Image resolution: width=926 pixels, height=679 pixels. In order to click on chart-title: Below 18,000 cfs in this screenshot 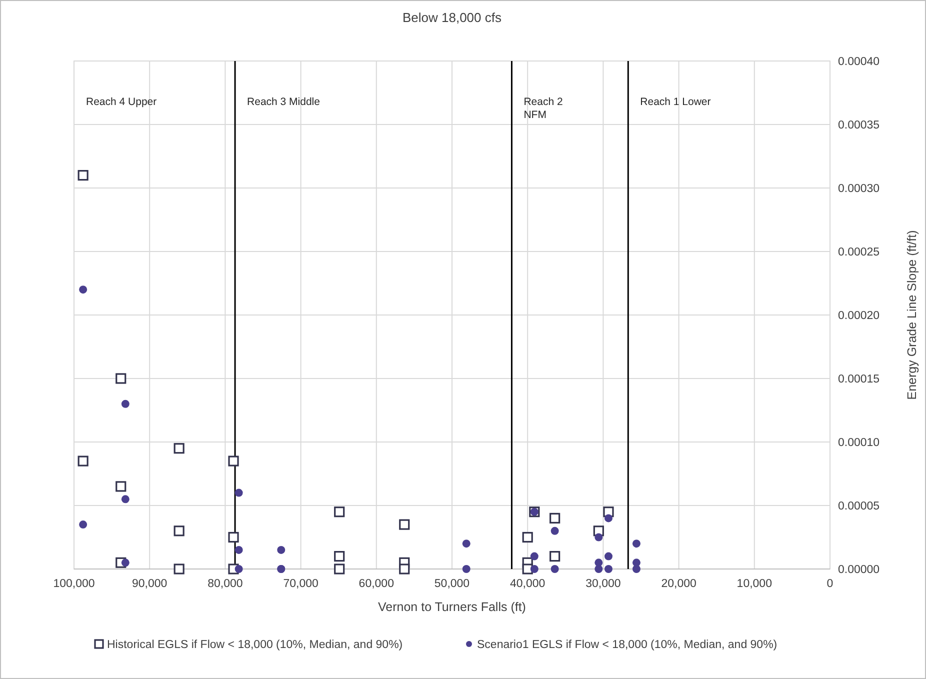, I will do `click(452, 17)`.